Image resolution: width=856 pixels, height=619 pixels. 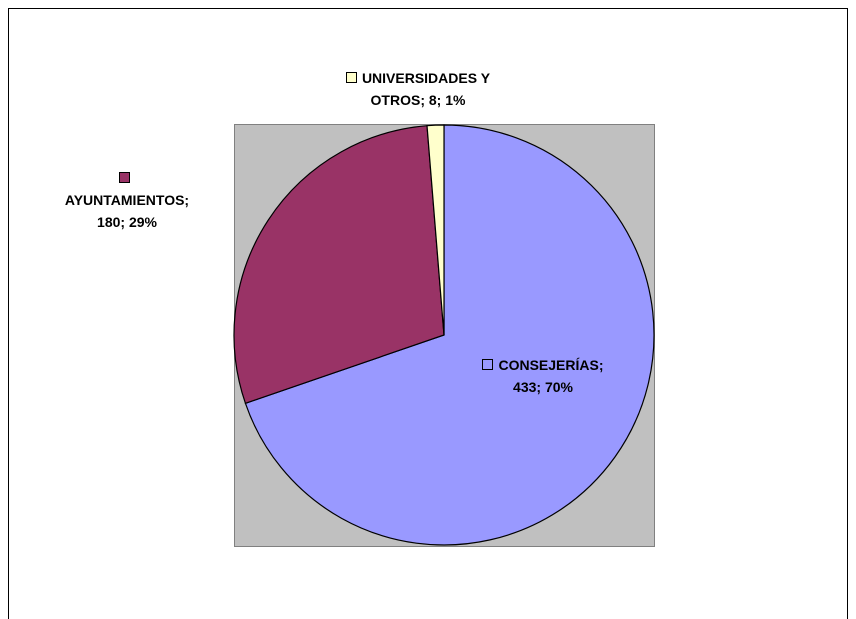 I want to click on data-label: CONSEJERÍAS; 433; 70%, so click(x=543, y=376).